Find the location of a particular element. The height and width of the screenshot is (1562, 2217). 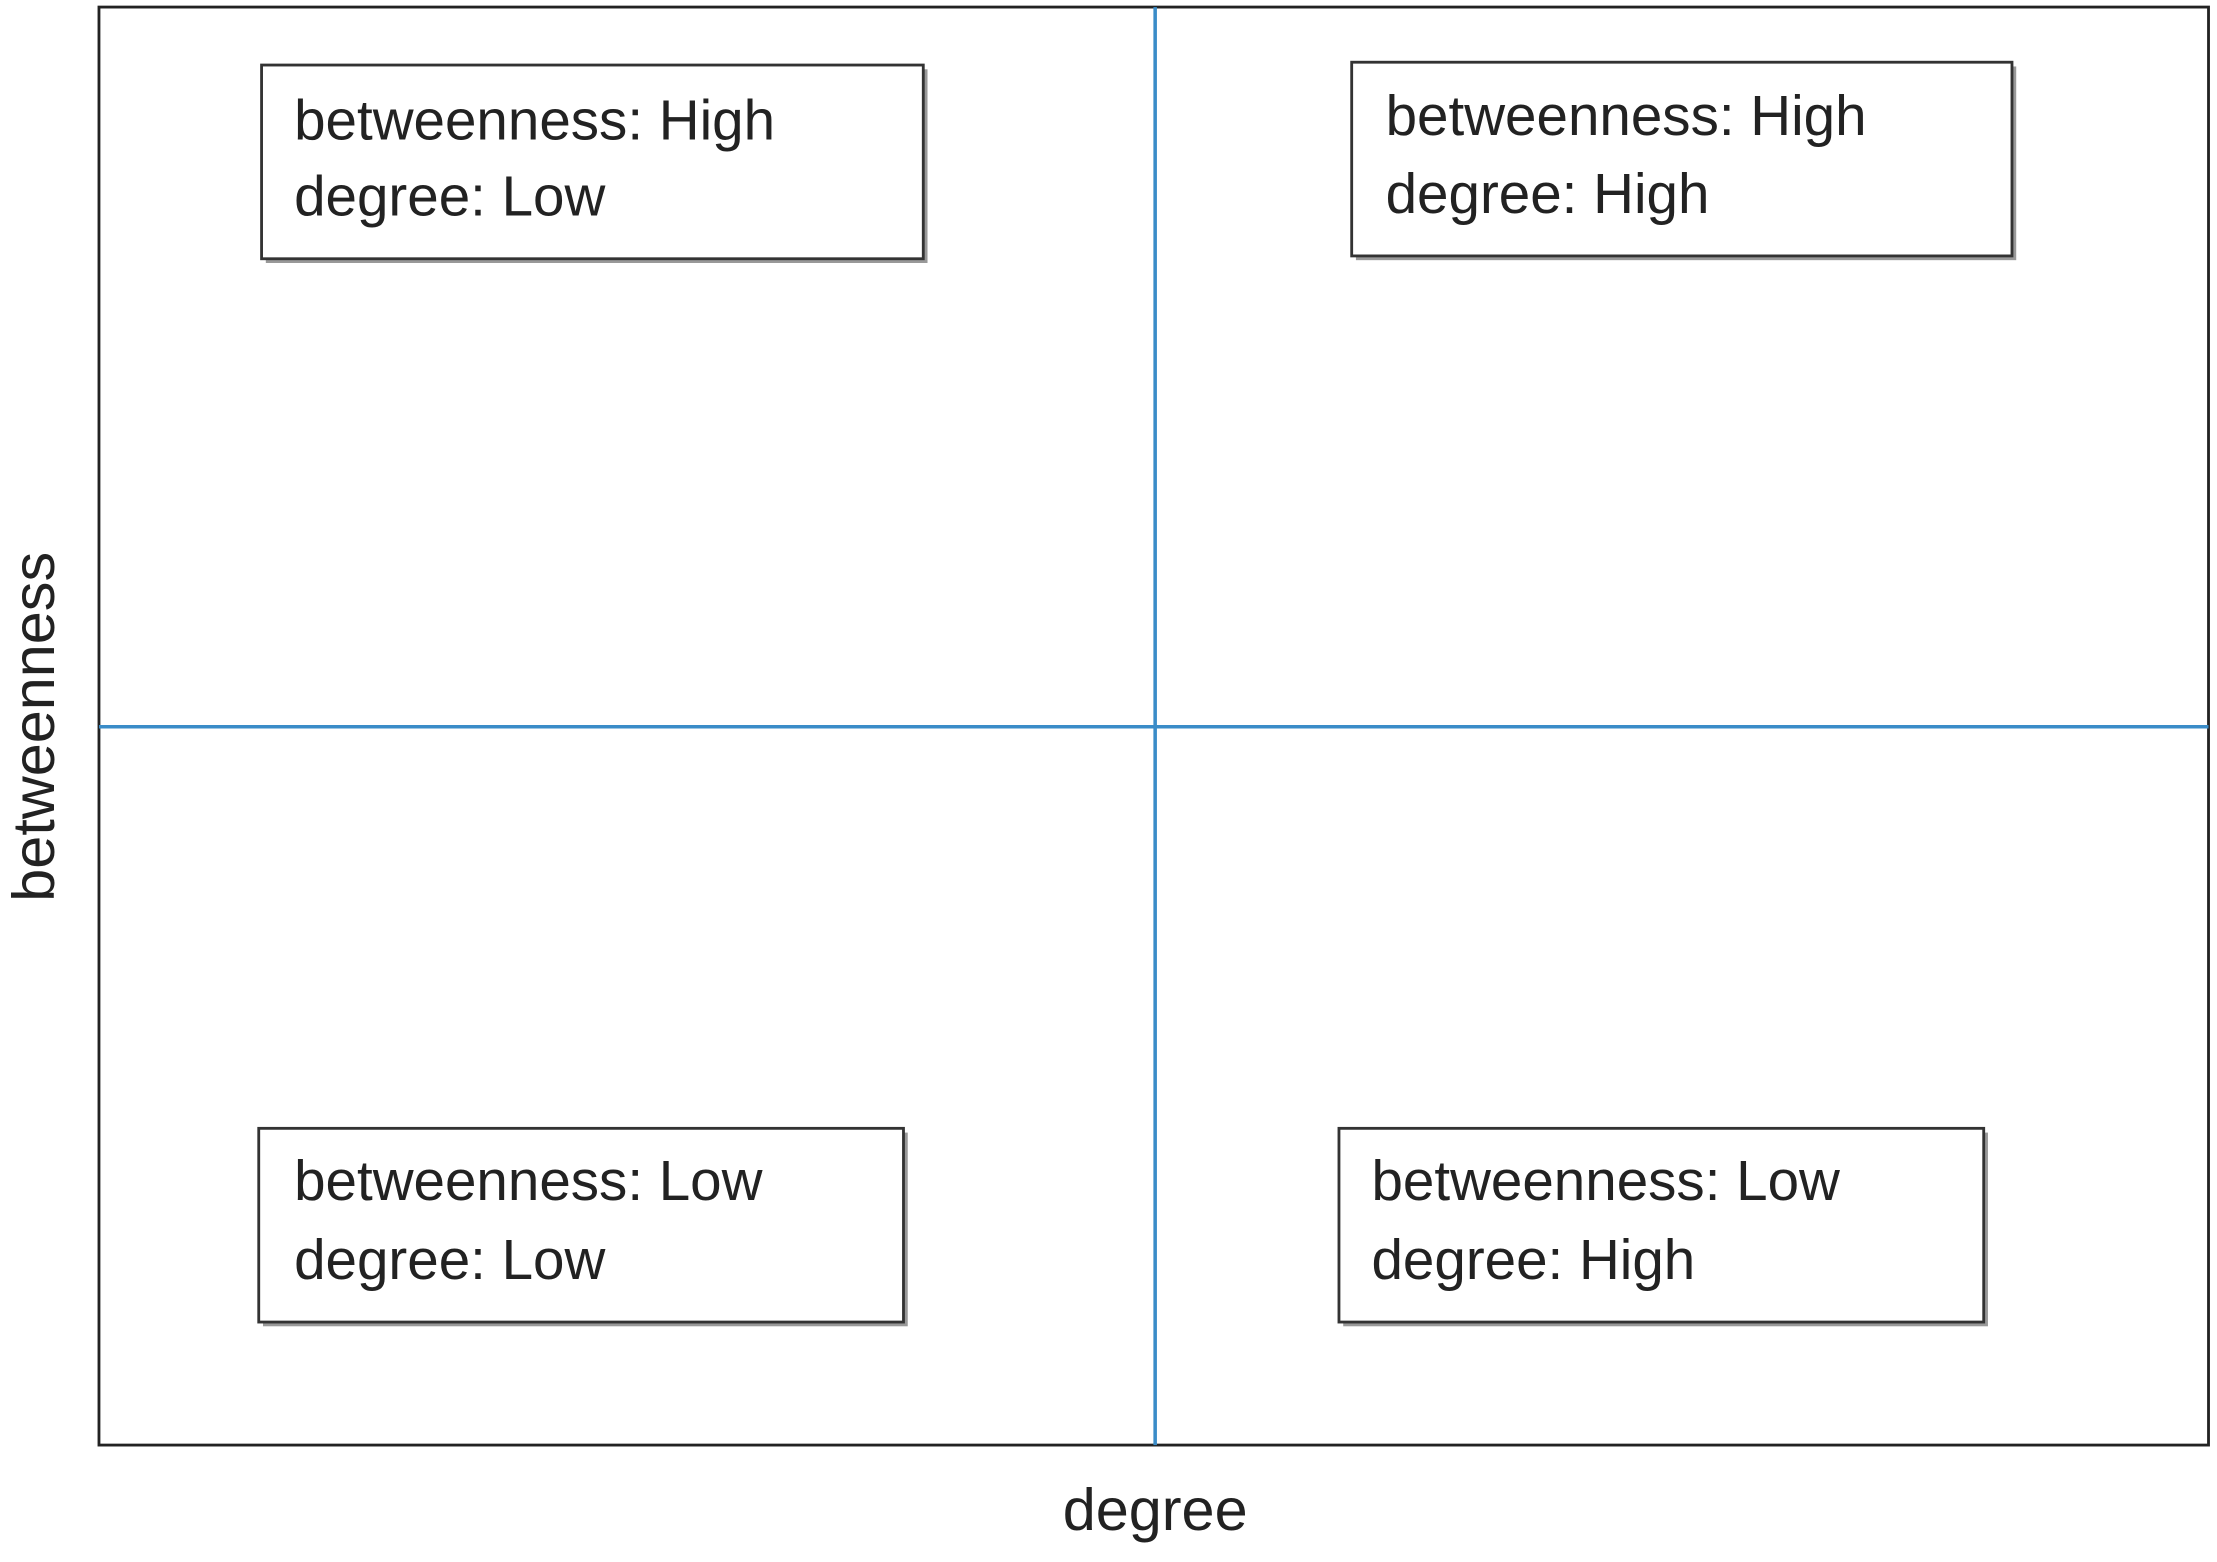

quadrant-top-right: betweenness: High degree: High is located at coordinates (1683, 160).